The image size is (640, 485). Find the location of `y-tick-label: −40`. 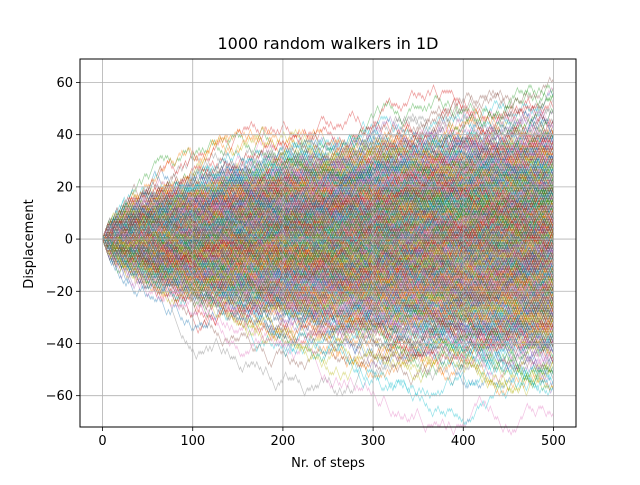

y-tick-label: −40 is located at coordinates (59, 344).